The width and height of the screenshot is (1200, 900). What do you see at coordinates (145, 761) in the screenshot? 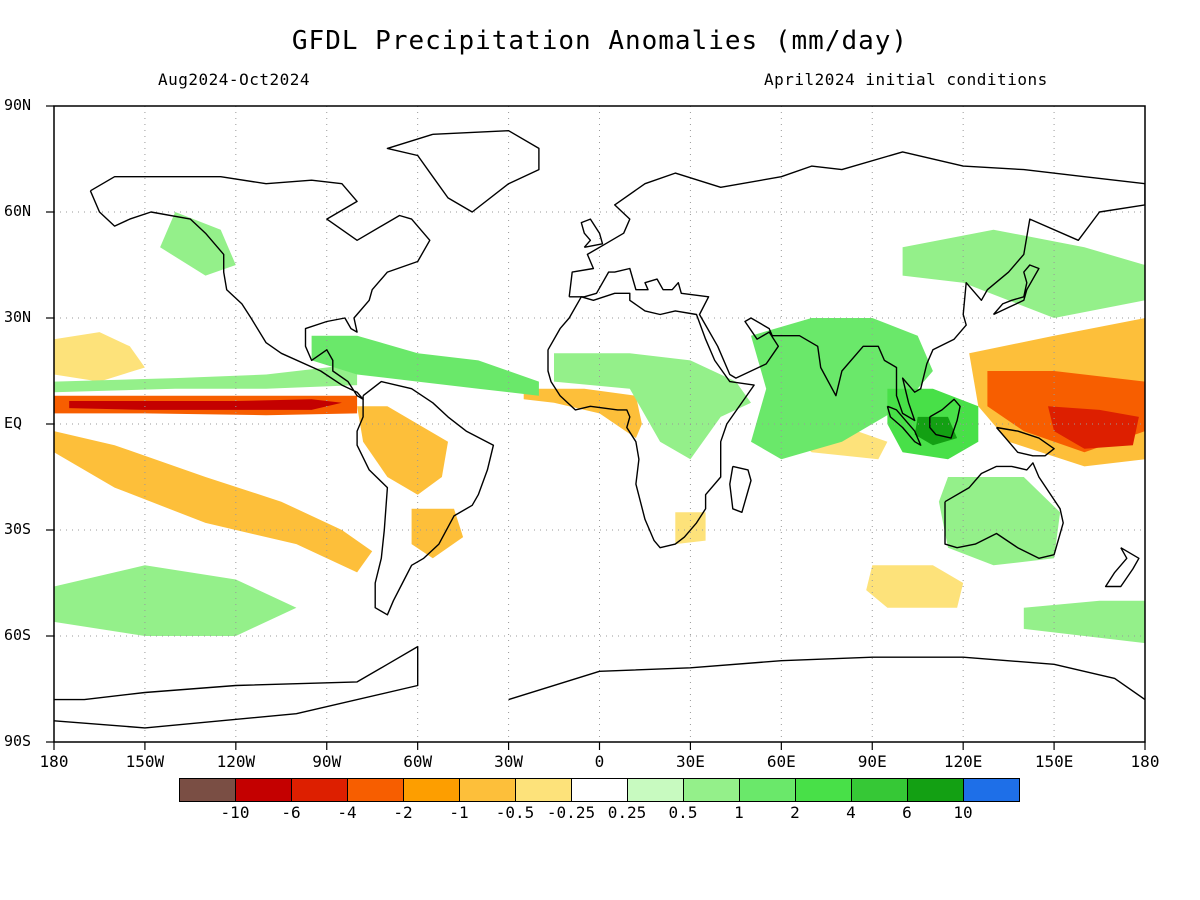
I see `lon-label: 150W` at bounding box center [145, 761].